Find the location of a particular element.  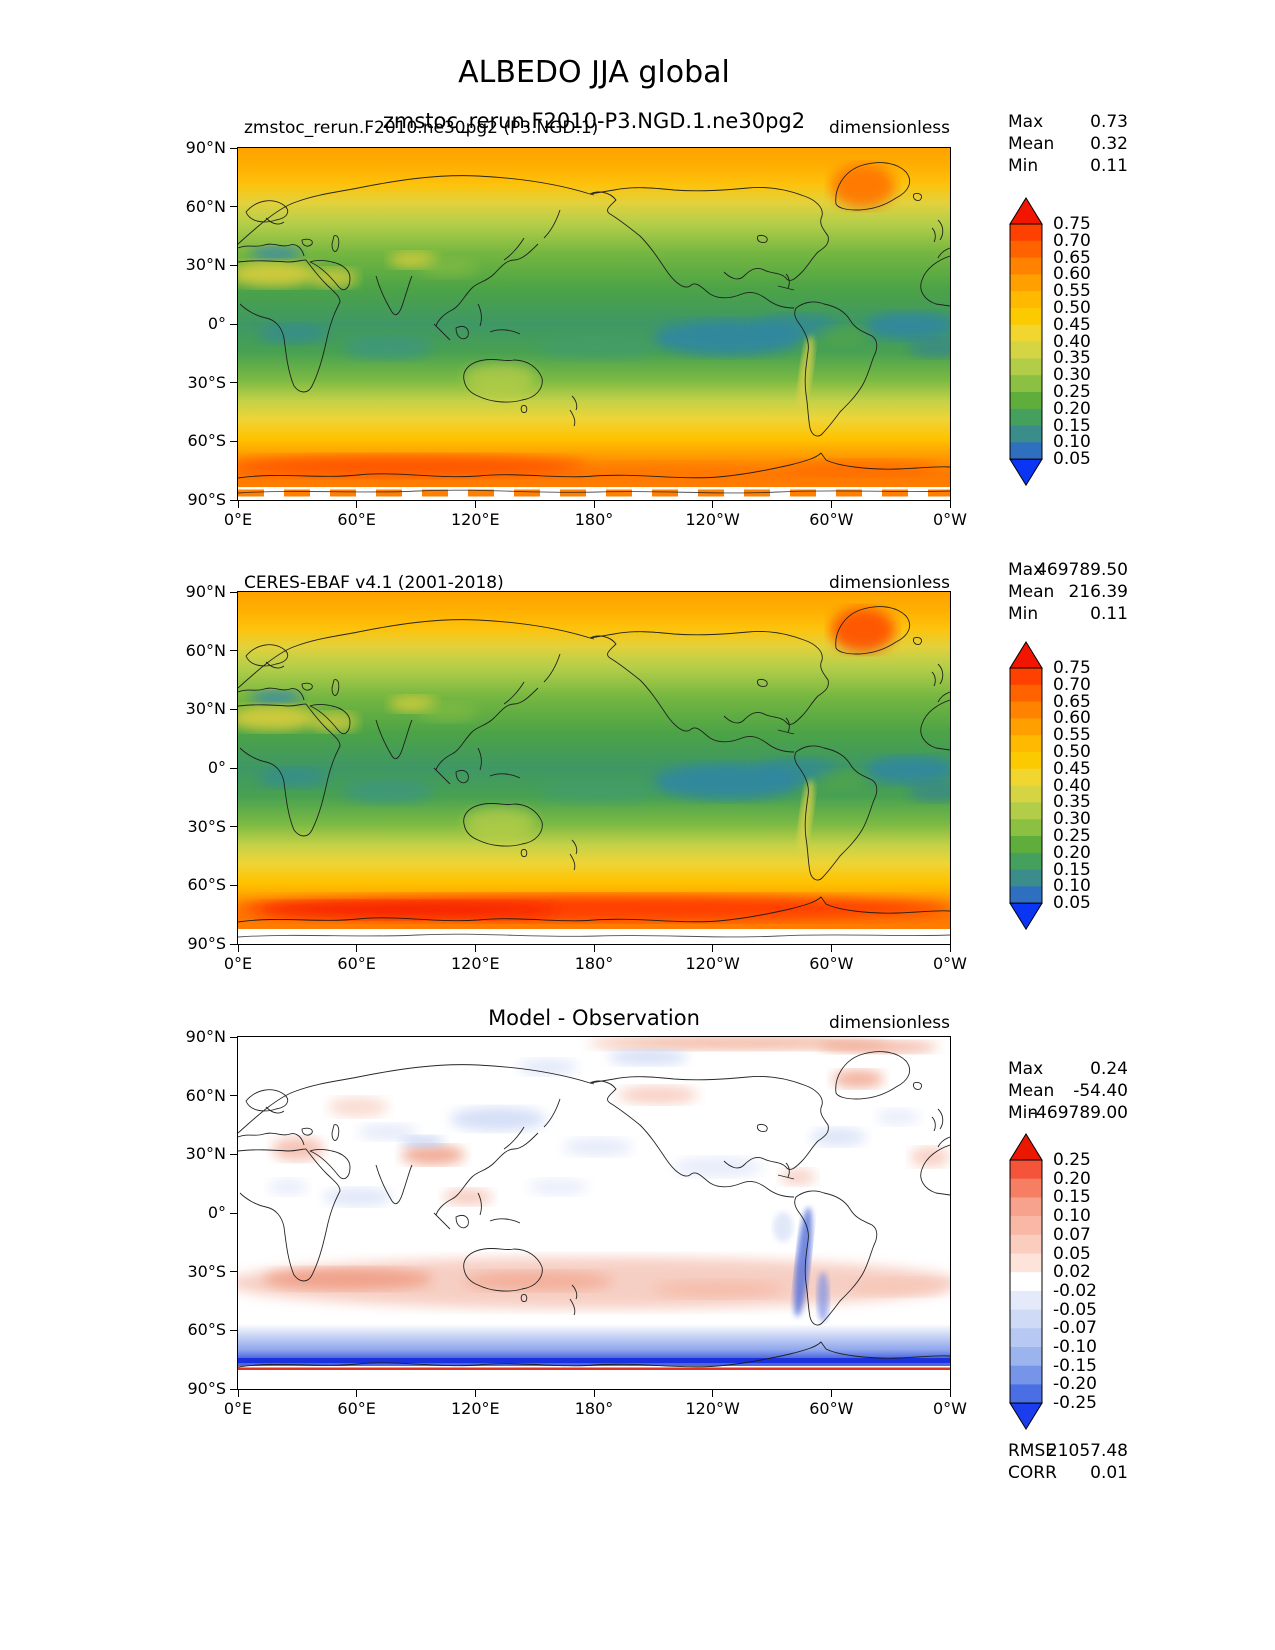

colorbar-tick-label: 0.40 is located at coordinates (1072, 785).